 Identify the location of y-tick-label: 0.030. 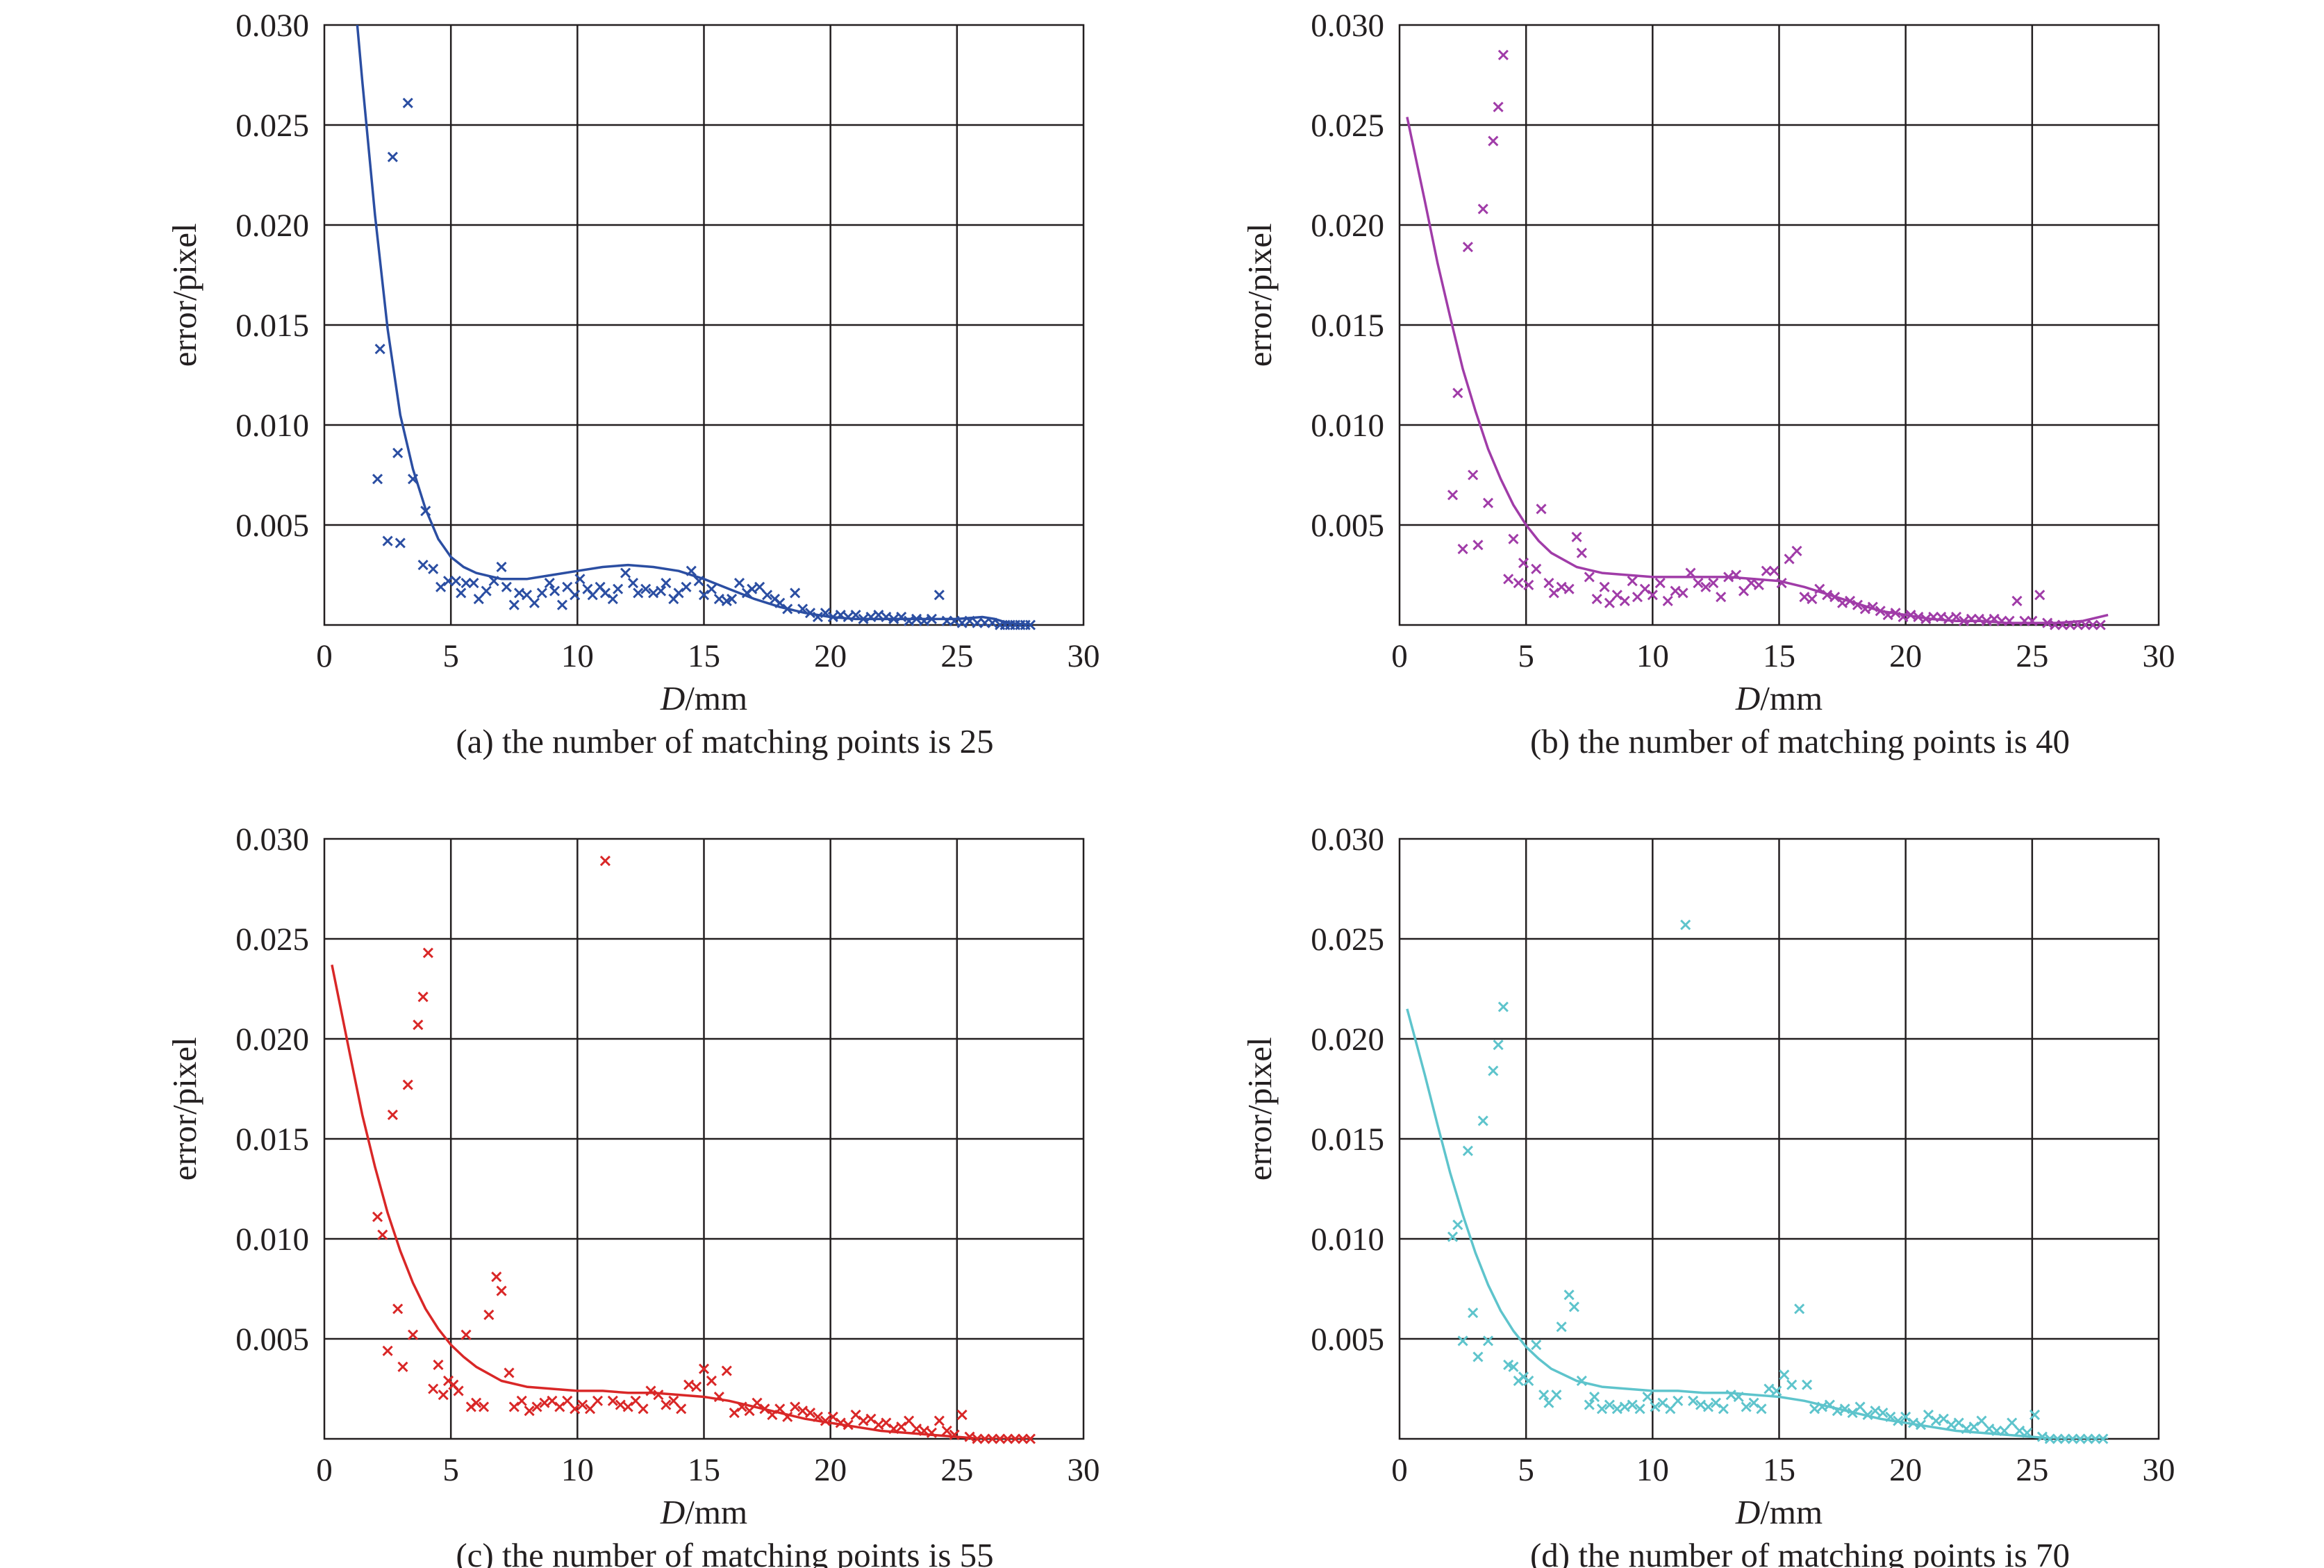
(272, 26).